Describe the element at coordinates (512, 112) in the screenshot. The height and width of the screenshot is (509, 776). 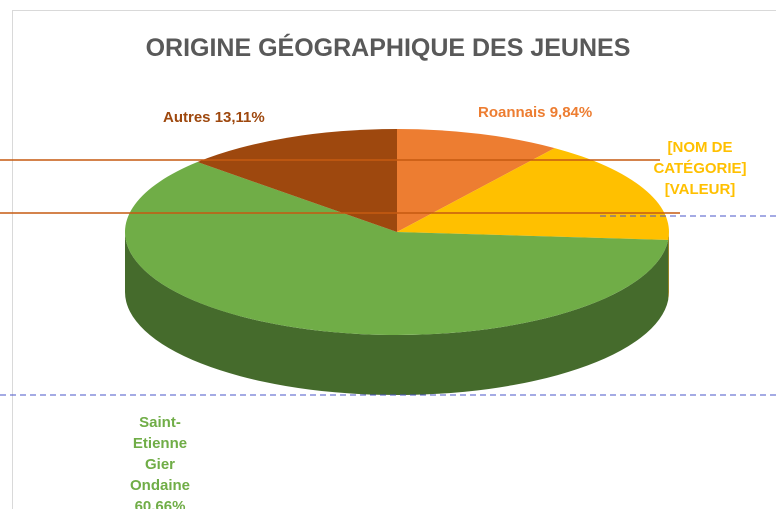
I see `label-name: Roannais` at that location.